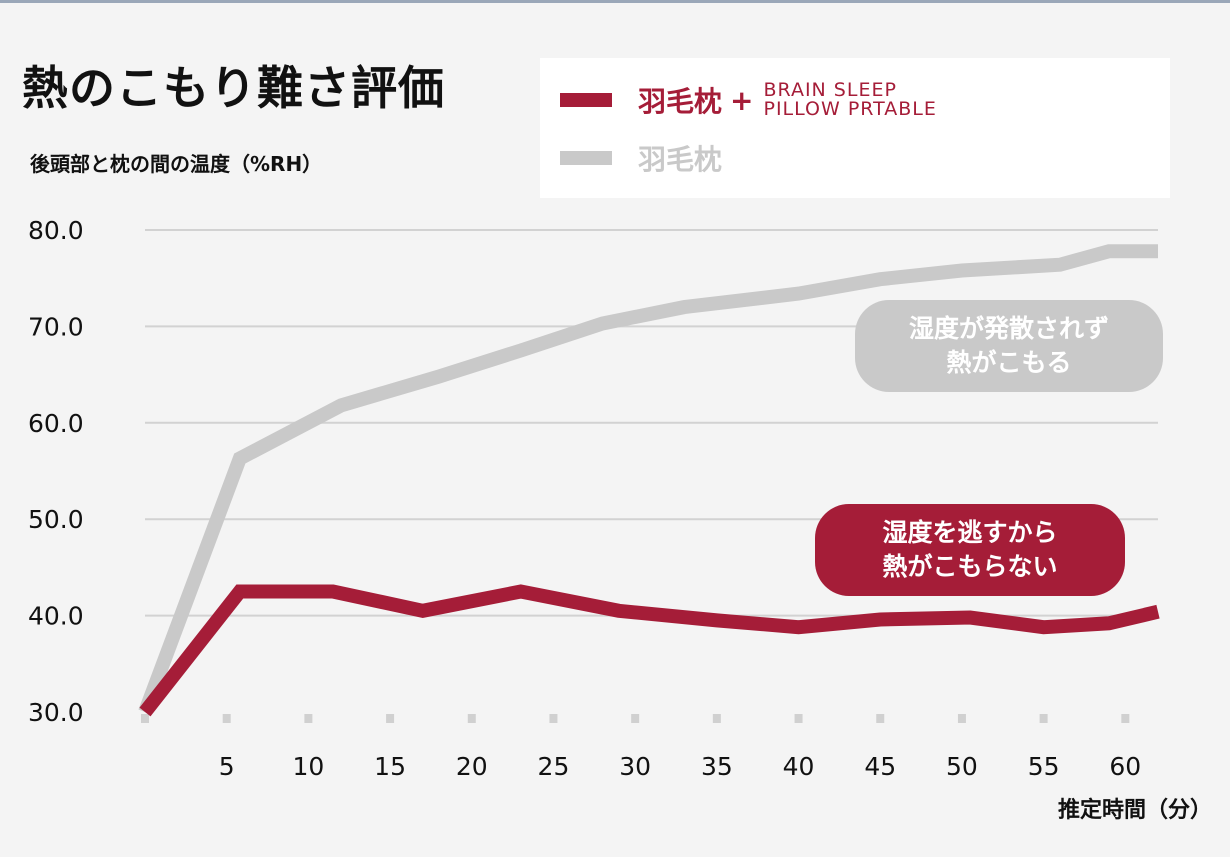  Describe the element at coordinates (233, 88) in the screenshot. I see `chart-title: 熱のこもり難さ評価` at that location.